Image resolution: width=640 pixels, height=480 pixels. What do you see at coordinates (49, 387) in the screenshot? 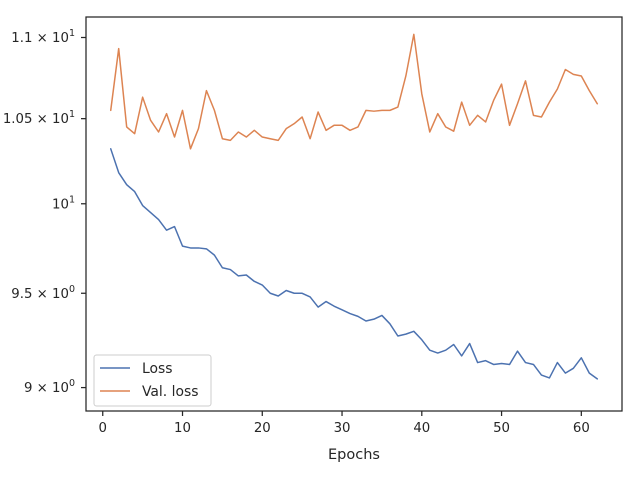
I see `y-tick-label: 9 × 100` at bounding box center [49, 387].